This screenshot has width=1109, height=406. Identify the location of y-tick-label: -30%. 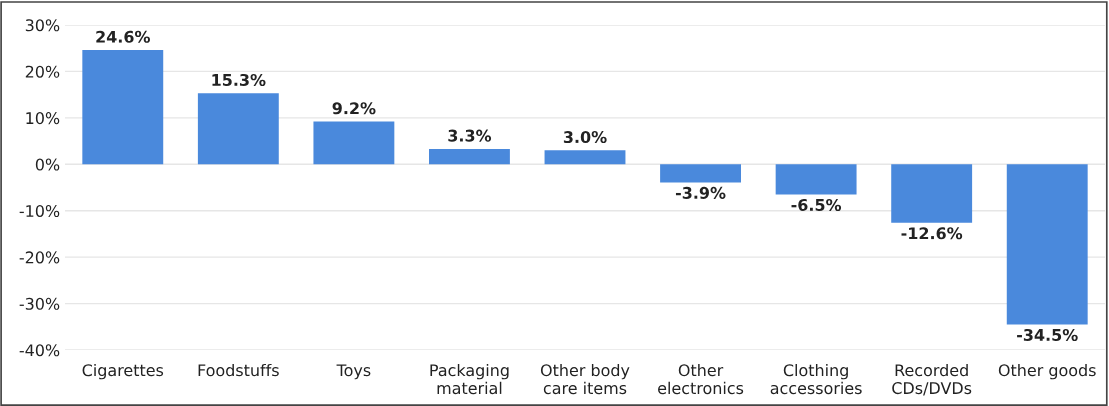
(39, 303).